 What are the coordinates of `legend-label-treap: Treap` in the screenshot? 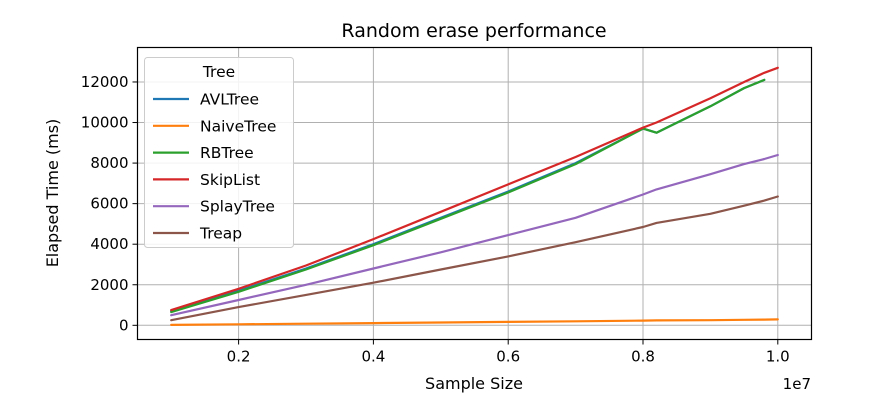 It's located at (220, 234).